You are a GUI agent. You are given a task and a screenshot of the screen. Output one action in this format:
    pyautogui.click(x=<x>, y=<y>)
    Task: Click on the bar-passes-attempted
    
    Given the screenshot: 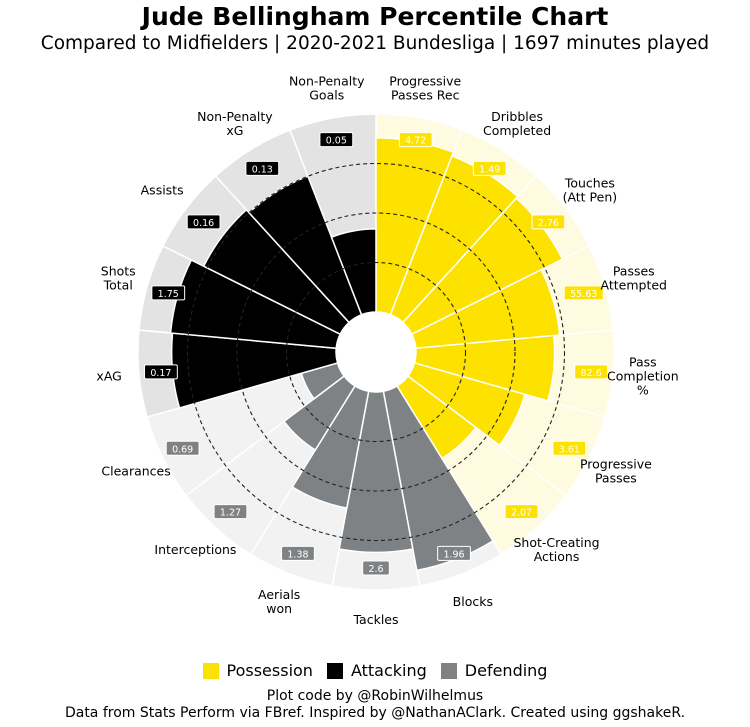 What is the action you would take?
    pyautogui.click(x=485, y=309)
    